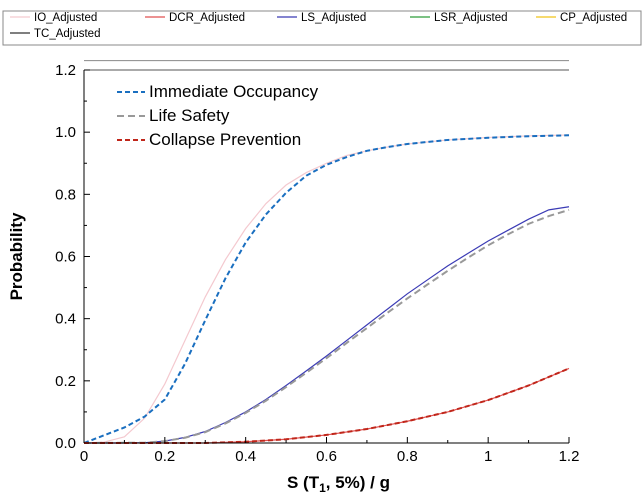 The image size is (644, 495). What do you see at coordinates (65, 132) in the screenshot?
I see `y-tick-label: 1.0` at bounding box center [65, 132].